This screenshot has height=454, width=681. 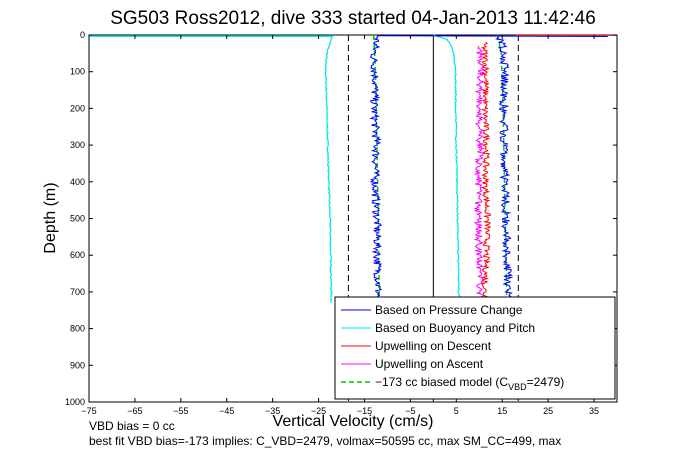 I want to click on legend-label-model-main: −173 cc biased model (C, so click(x=441, y=382).